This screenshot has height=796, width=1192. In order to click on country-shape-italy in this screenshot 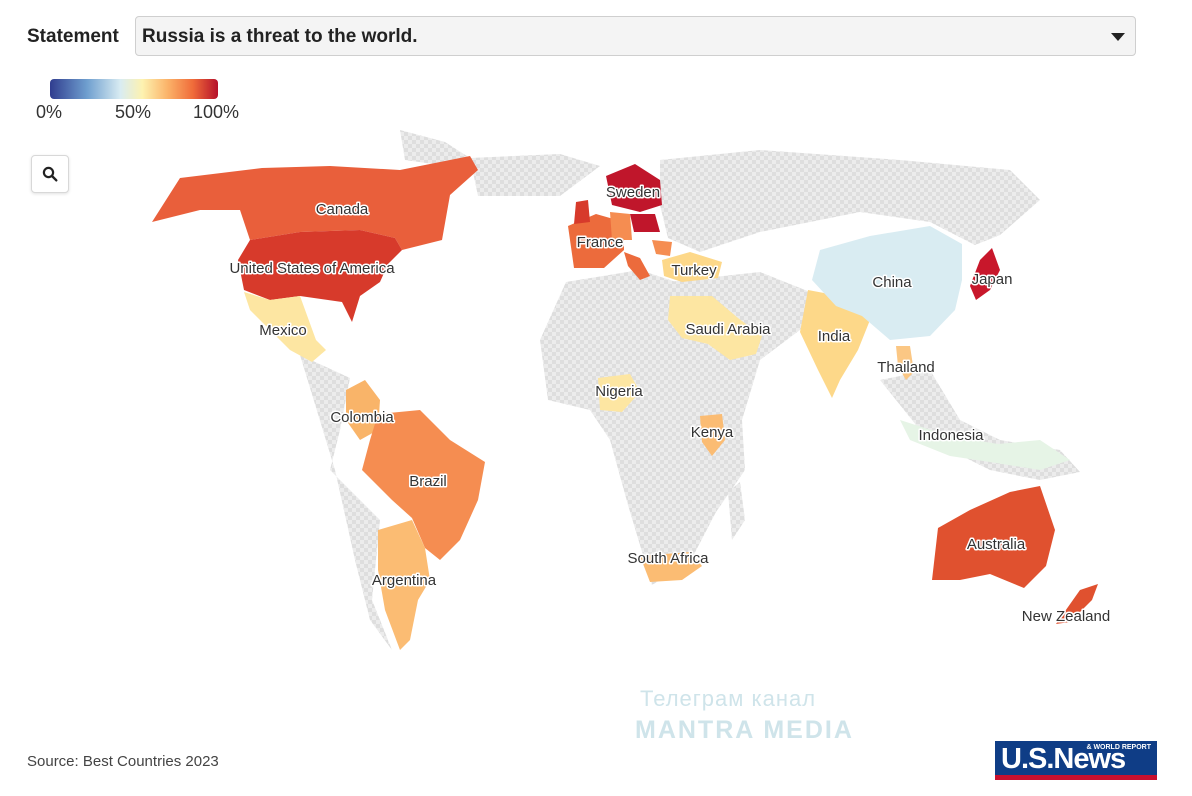, I will do `click(637, 266)`.